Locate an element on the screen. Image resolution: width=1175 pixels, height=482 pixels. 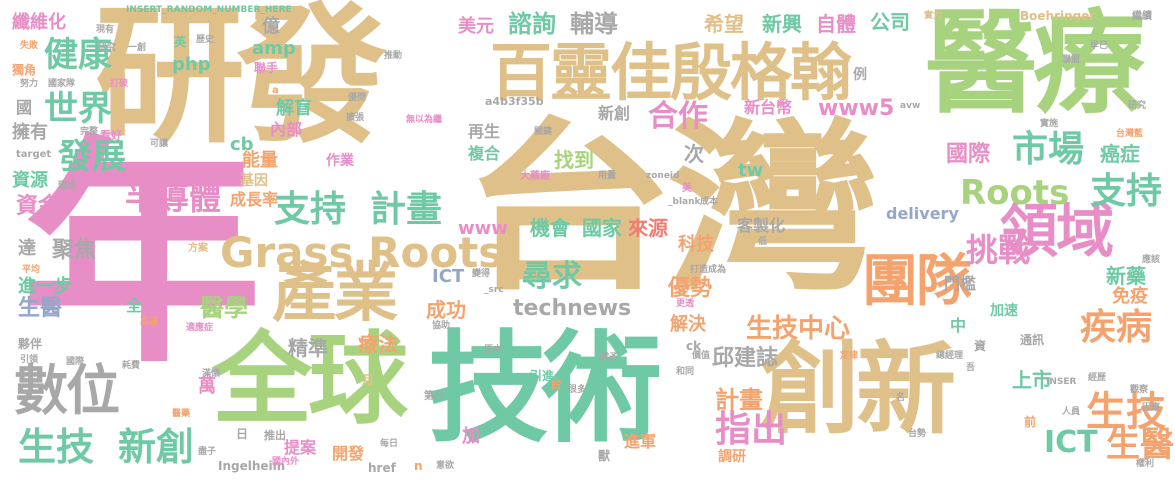
cloud-word: 國 is located at coordinates (24, 107).